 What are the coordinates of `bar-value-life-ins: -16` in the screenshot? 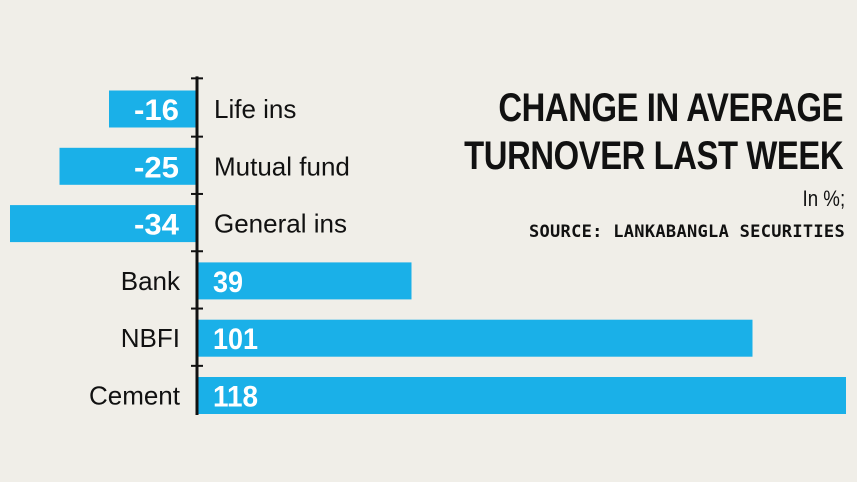 It's located at (156, 110).